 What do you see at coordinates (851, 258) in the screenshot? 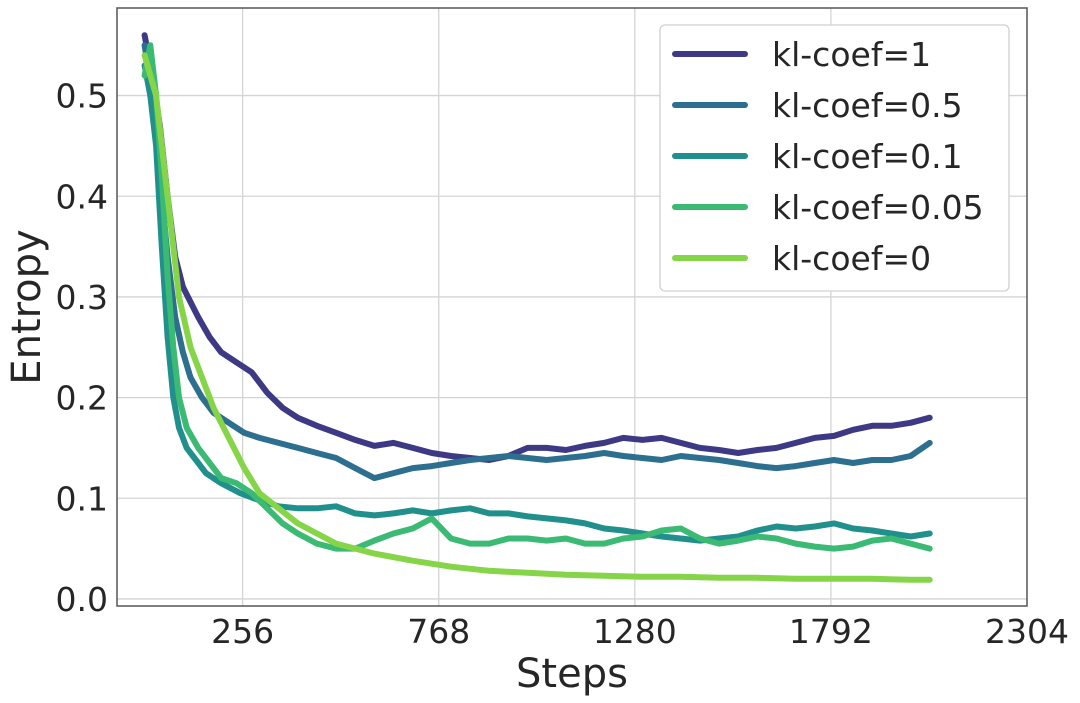
I see `legend-label: kl-coef=0` at bounding box center [851, 258].